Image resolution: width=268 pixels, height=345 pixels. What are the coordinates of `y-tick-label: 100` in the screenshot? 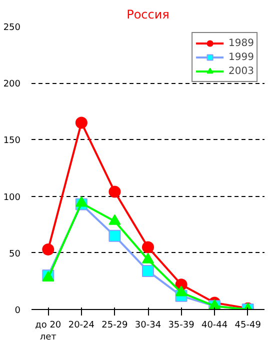 It's located at (12, 197).